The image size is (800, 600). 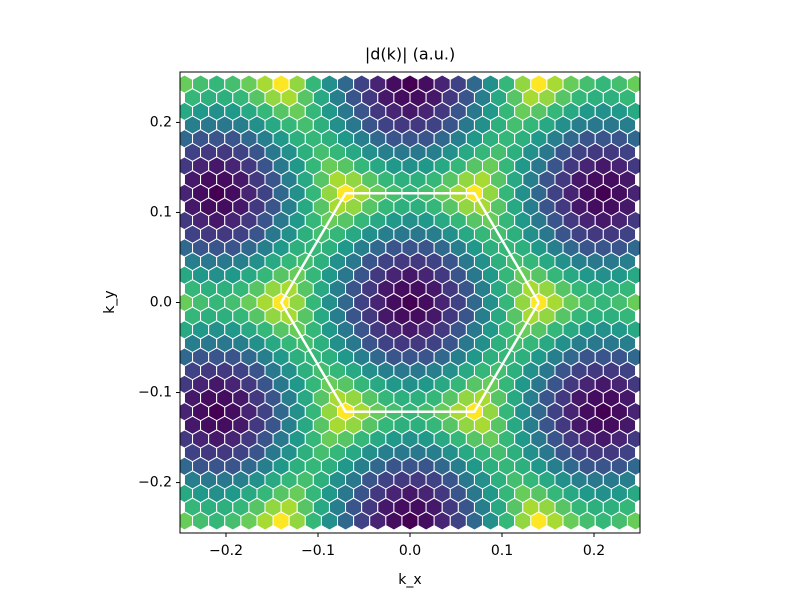 What do you see at coordinates (161, 212) in the screenshot?
I see `y-tick-label: 0.1` at bounding box center [161, 212].